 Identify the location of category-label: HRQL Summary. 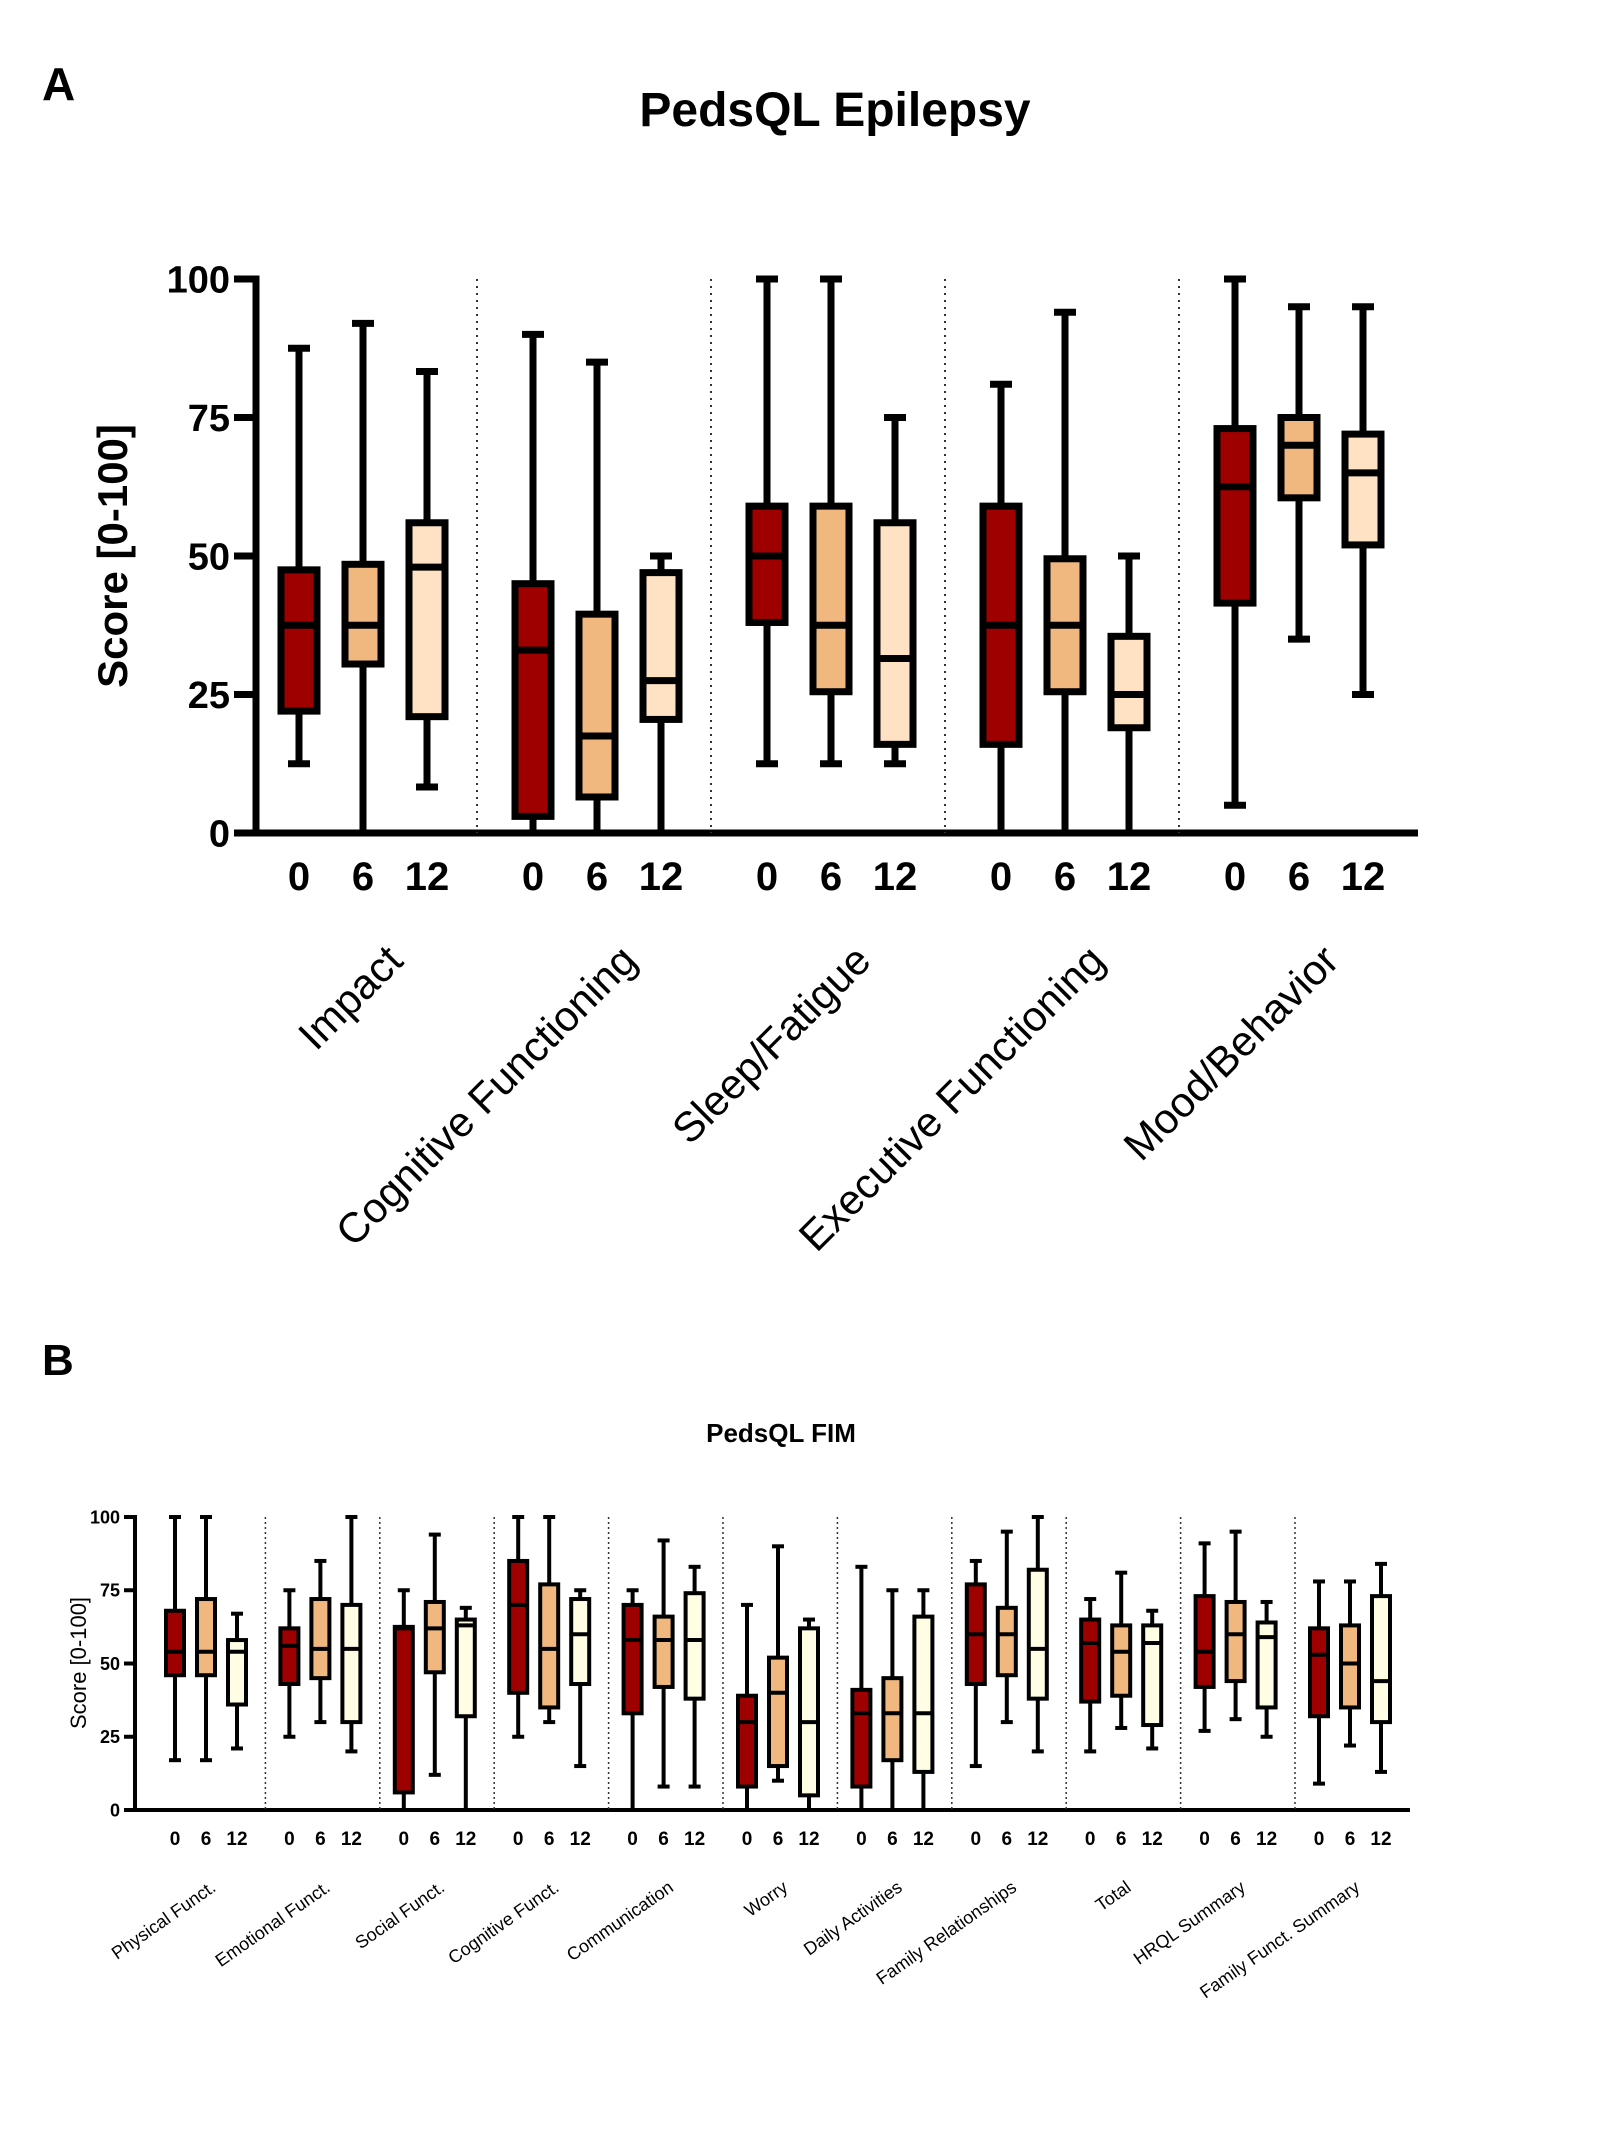
(1189, 1923).